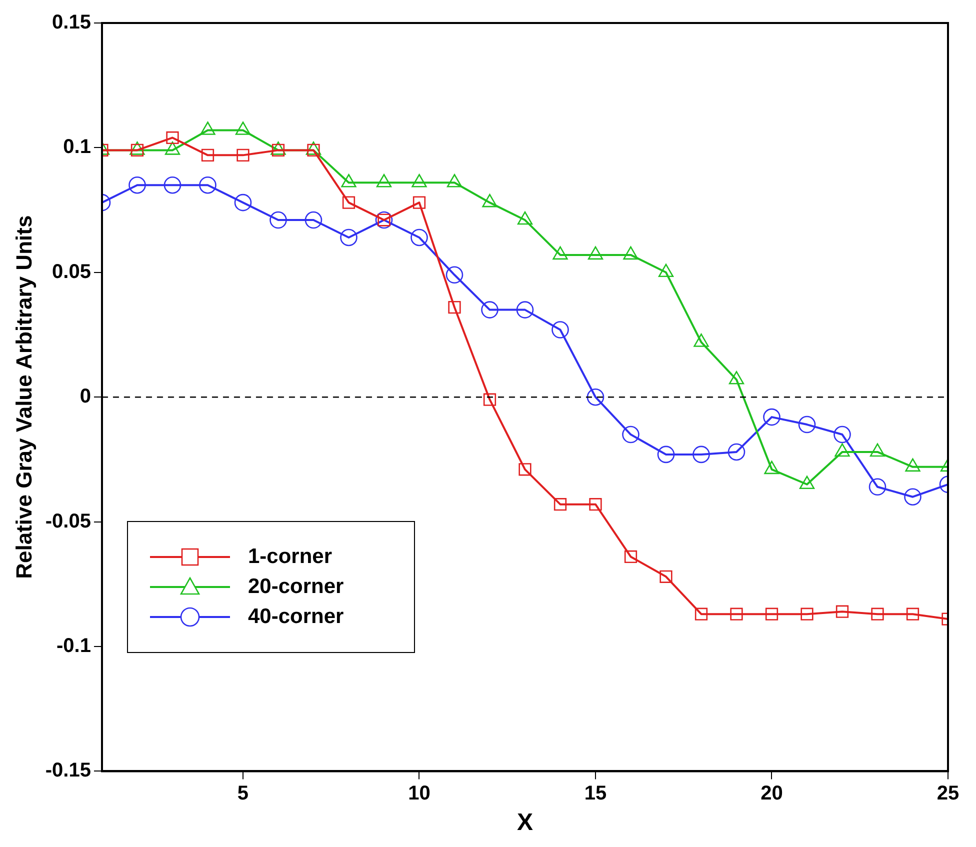 The height and width of the screenshot is (847, 976). I want to click on y-axis-title: Relative Gray Value Arbitrary Units, so click(23, 397).